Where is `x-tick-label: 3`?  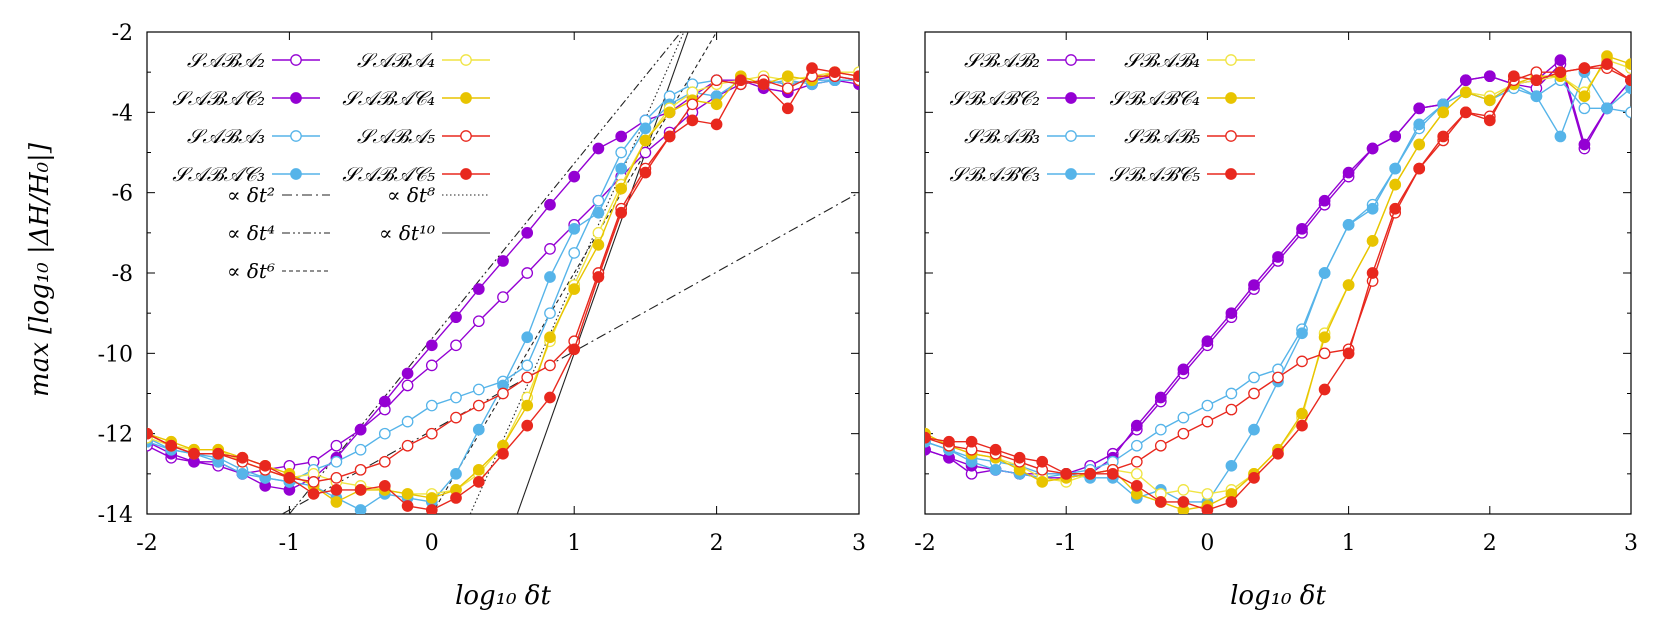 x-tick-label: 3 is located at coordinates (1631, 543).